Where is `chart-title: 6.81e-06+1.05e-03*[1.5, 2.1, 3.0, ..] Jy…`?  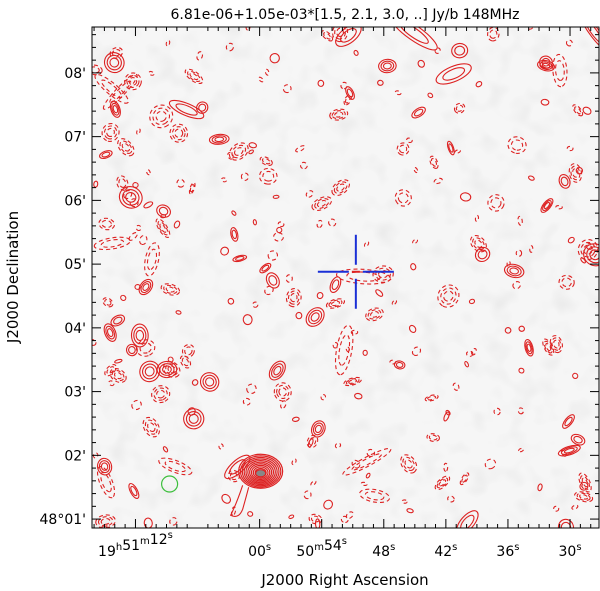 chart-title: 6.81e-06+1.05e-03*[1.5, 2.1, 3.0, ..] Jy… is located at coordinates (345, 15).